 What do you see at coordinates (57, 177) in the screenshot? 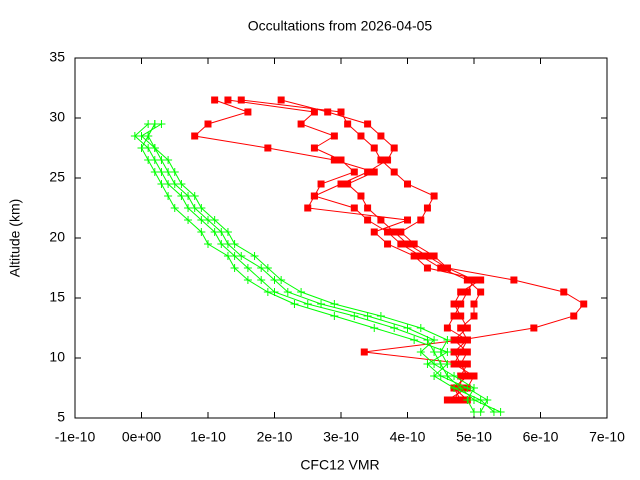
I see `y-tick-label: 25` at bounding box center [57, 177].